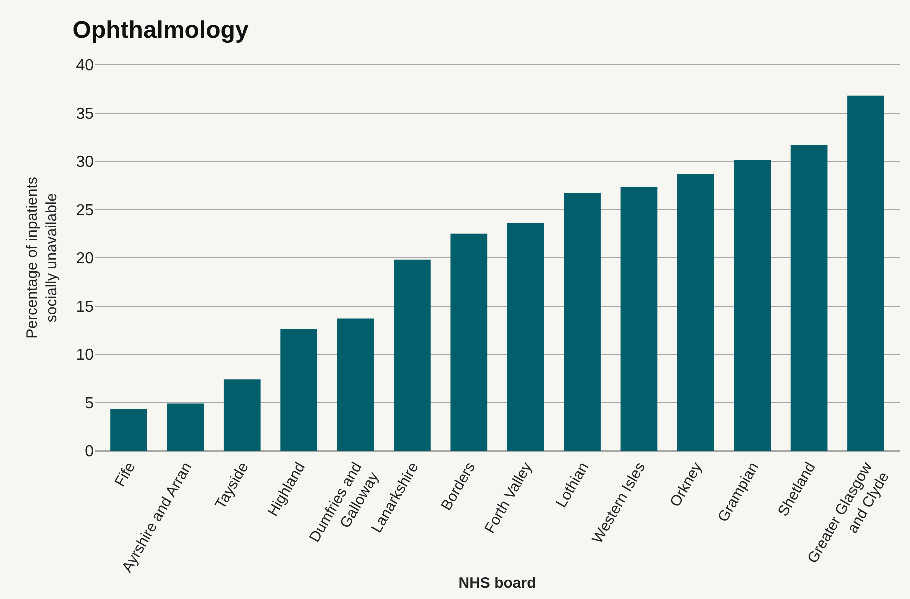  What do you see at coordinates (85, 307) in the screenshot?
I see `y-tick-label: 15` at bounding box center [85, 307].